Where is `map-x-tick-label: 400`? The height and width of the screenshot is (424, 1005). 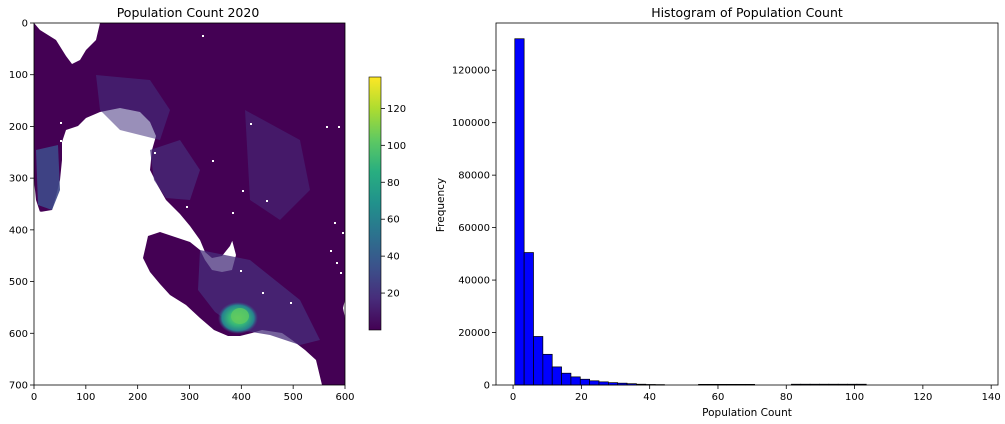 map-x-tick-label: 400 is located at coordinates (241, 397).